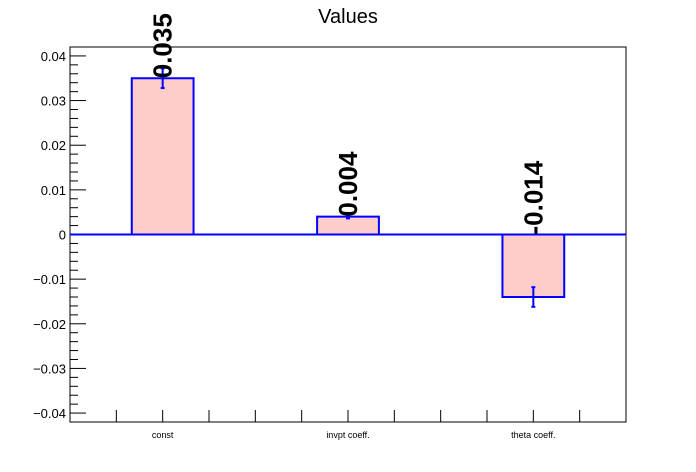 This screenshot has height=472, width=696. I want to click on x-category-label: invpt coeff., so click(347, 435).